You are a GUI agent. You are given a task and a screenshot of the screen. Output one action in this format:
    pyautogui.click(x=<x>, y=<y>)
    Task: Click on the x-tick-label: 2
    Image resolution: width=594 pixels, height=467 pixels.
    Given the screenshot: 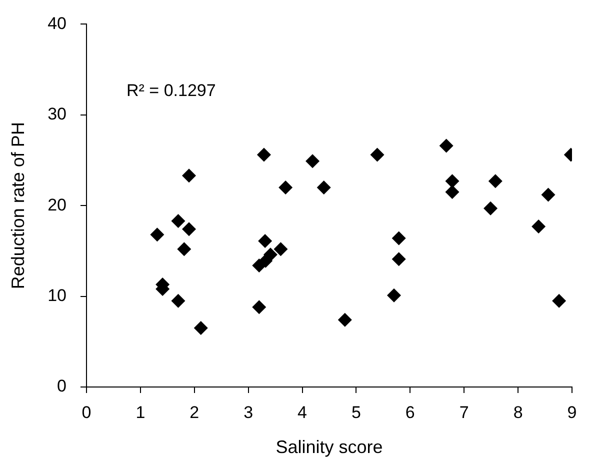 What is the action you would take?
    pyautogui.click(x=195, y=412)
    